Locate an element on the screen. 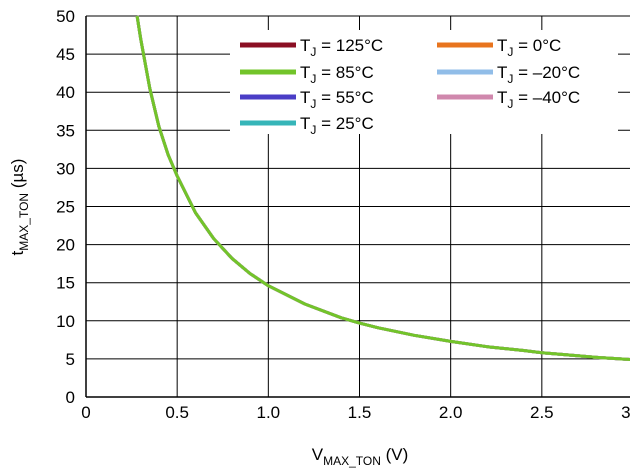  x-tick-label: 3.0 is located at coordinates (625, 412).